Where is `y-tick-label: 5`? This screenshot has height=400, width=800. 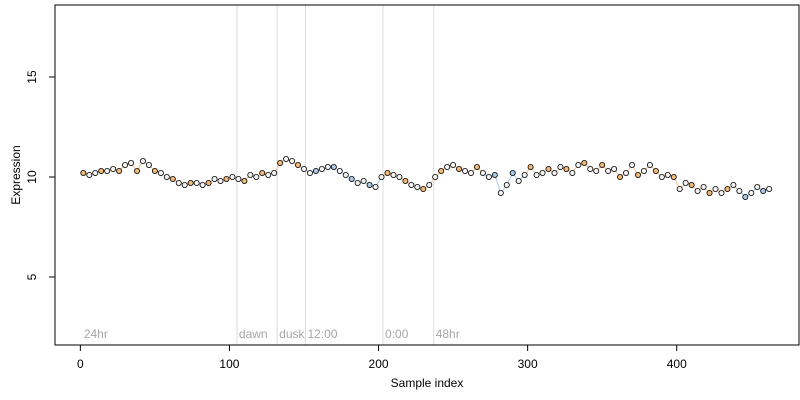
y-tick-label: 5 is located at coordinates (32, 276).